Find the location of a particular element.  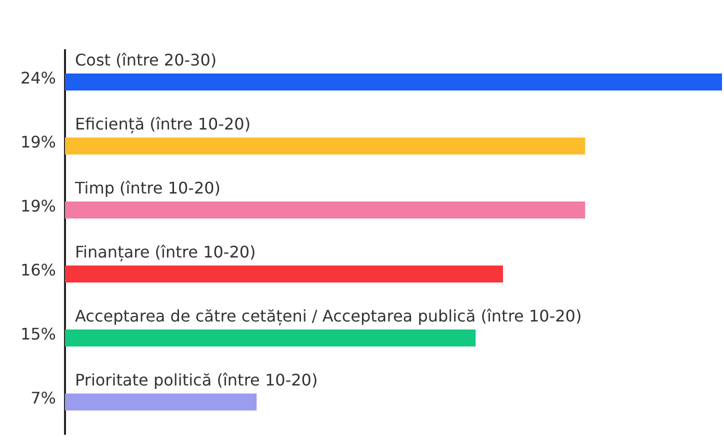

data-label: 16% is located at coordinates (38, 270).